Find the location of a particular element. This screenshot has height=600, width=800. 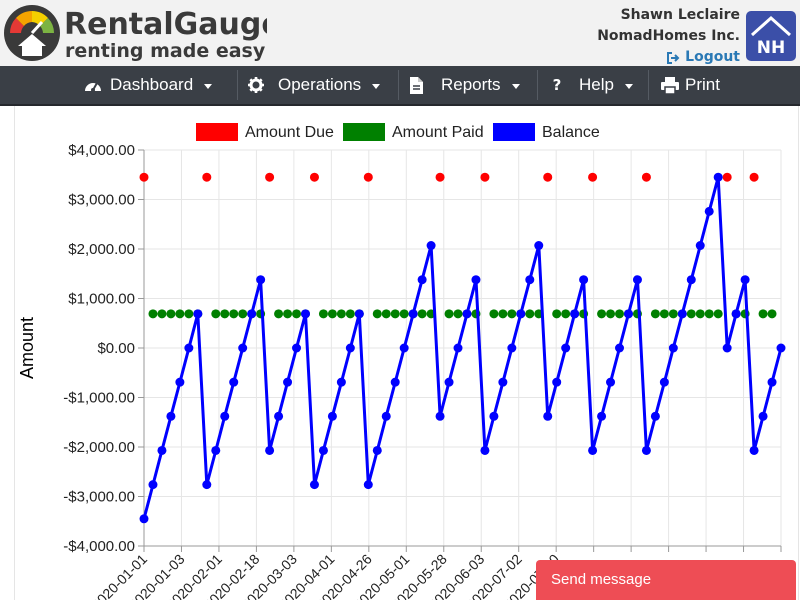

legend-item: Amount Due is located at coordinates (265, 132).